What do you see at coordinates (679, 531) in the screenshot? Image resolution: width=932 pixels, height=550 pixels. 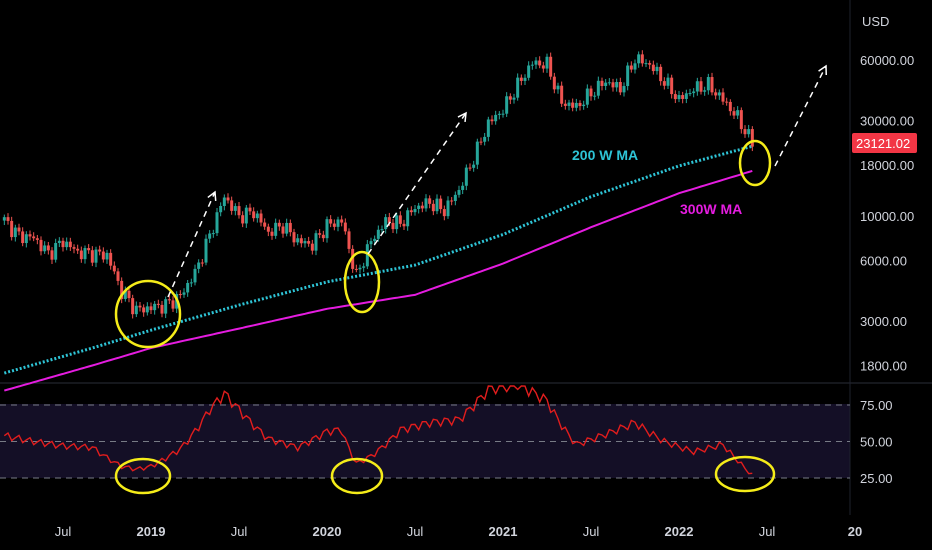 I see `time-tick-label: 2022` at bounding box center [679, 531].